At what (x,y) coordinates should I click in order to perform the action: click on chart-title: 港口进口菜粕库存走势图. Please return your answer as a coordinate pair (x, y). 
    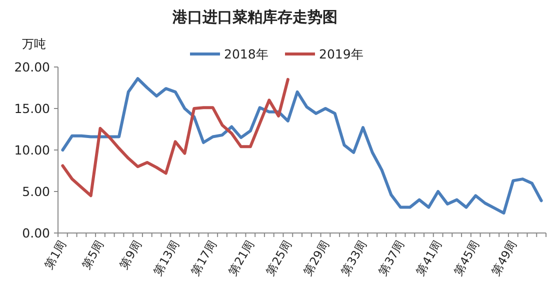
    Looking at the image, I should click on (255, 17).